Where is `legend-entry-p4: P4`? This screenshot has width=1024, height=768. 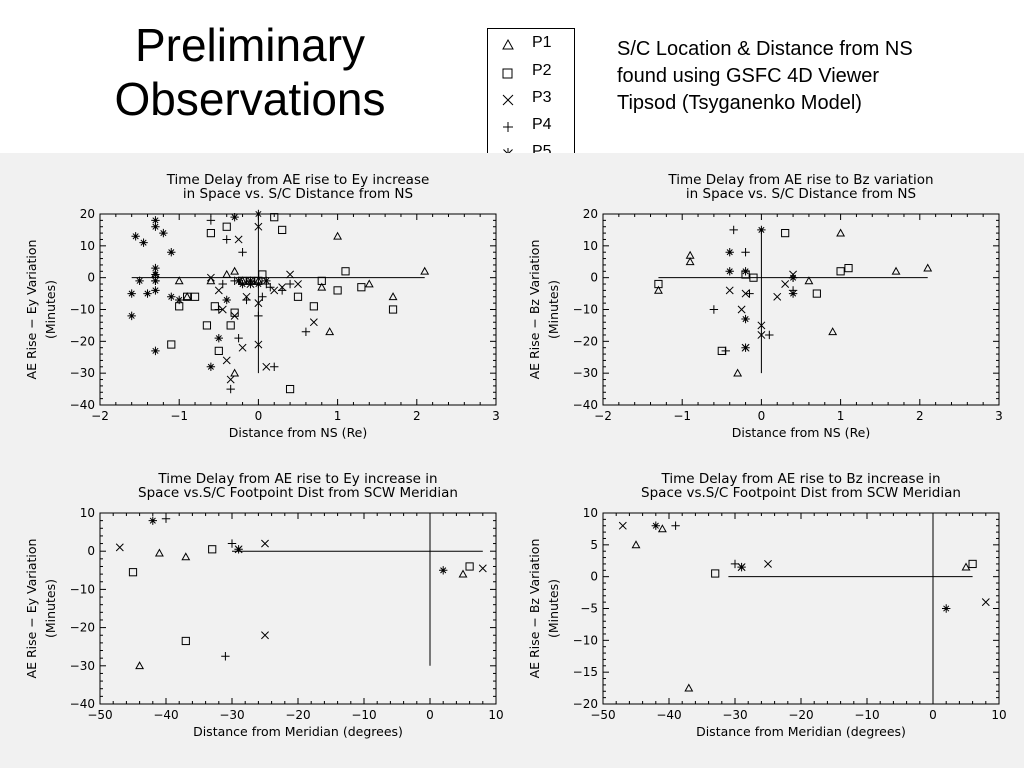 legend-entry-p4: P4 is located at coordinates (531, 127).